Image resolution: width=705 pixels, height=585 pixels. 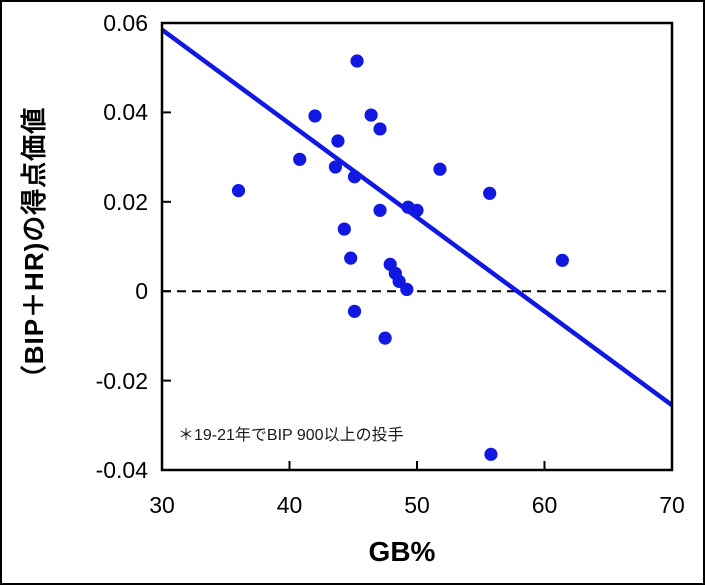 I want to click on x-tick-label: 30, so click(x=162, y=505).